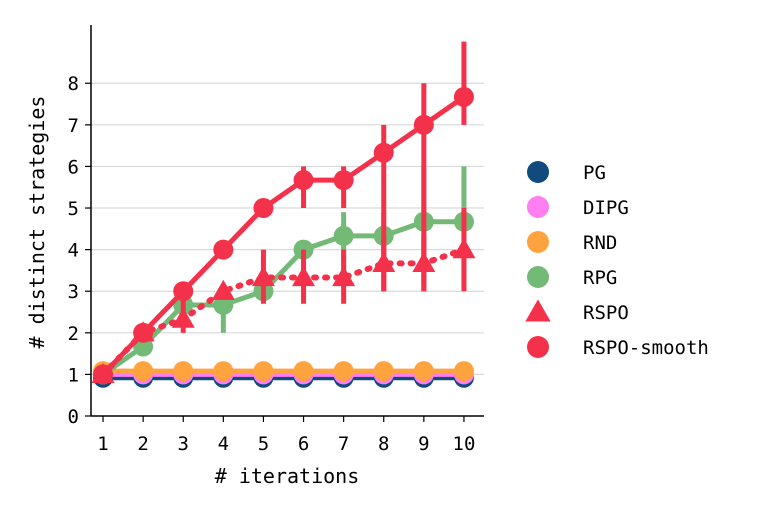 The width and height of the screenshot is (762, 517). What do you see at coordinates (566, 172) in the screenshot?
I see `legend-item-pg: PG` at bounding box center [566, 172].